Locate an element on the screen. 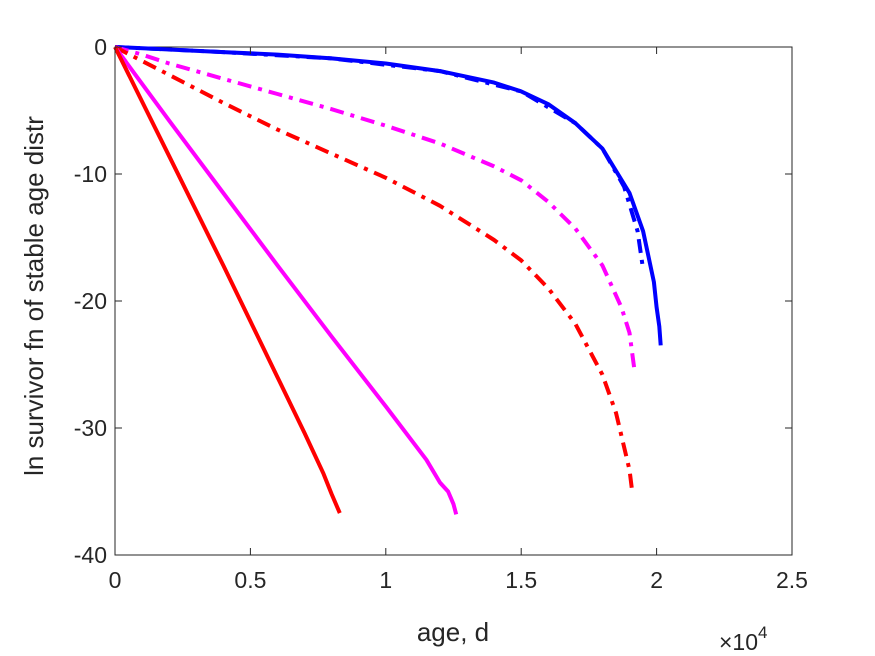  x-tick-label: 2.5 is located at coordinates (792, 580).